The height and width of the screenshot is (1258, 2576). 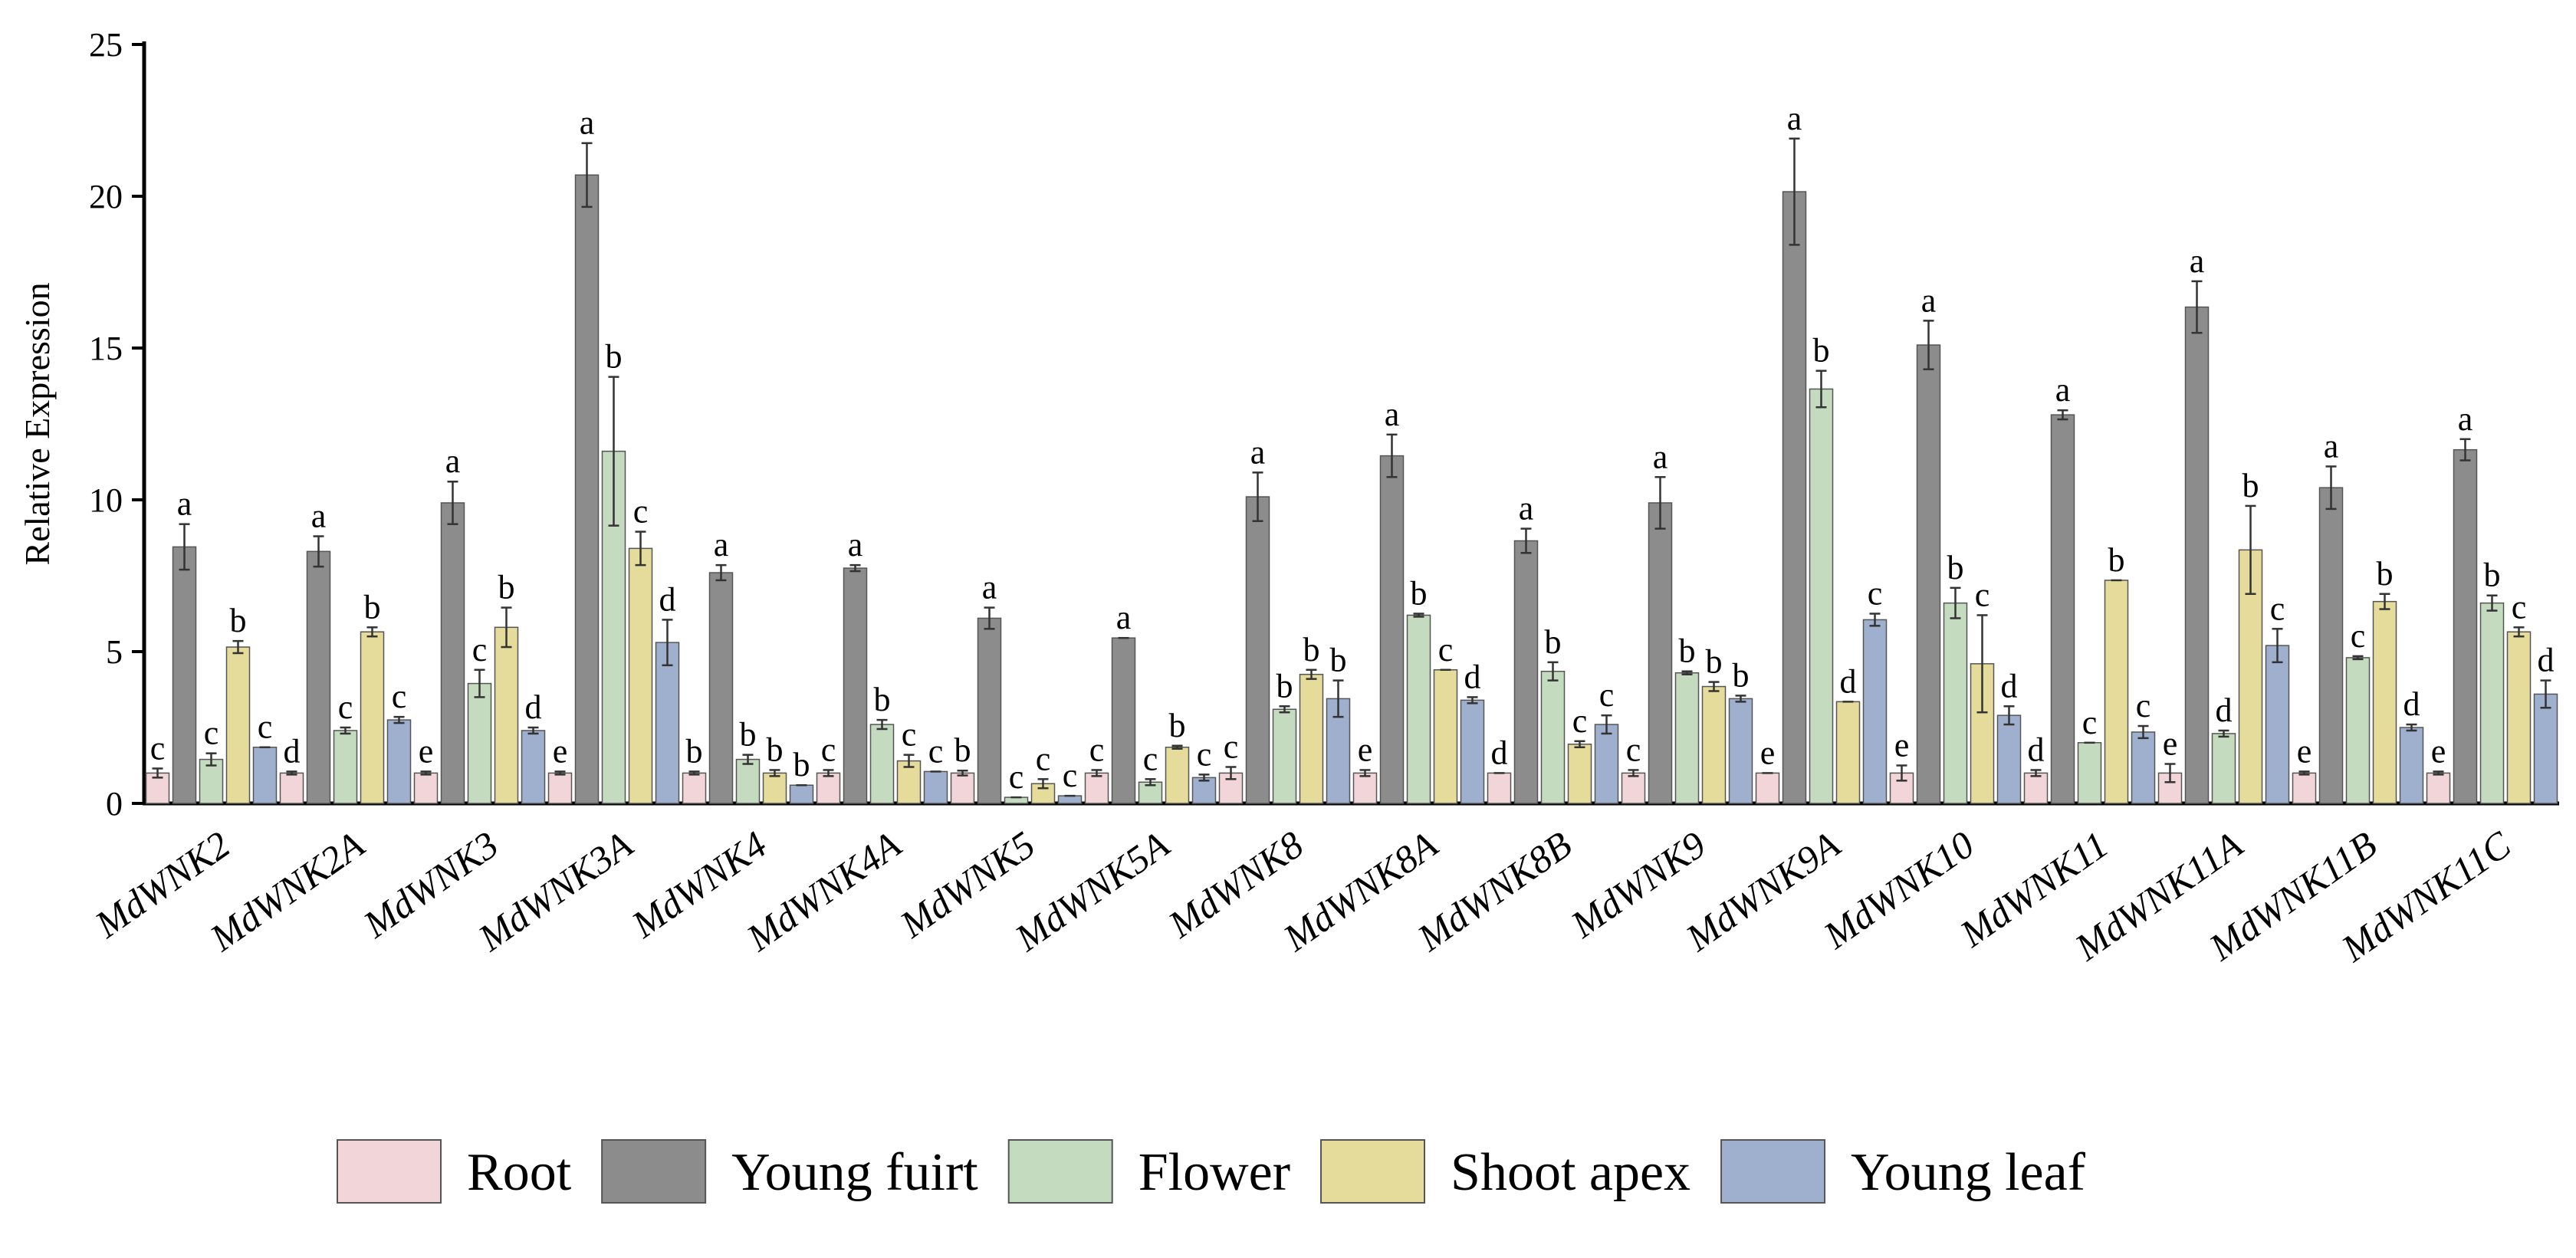 What do you see at coordinates (824, 891) in the screenshot?
I see `x-tick-label: MdWNK4A` at bounding box center [824, 891].